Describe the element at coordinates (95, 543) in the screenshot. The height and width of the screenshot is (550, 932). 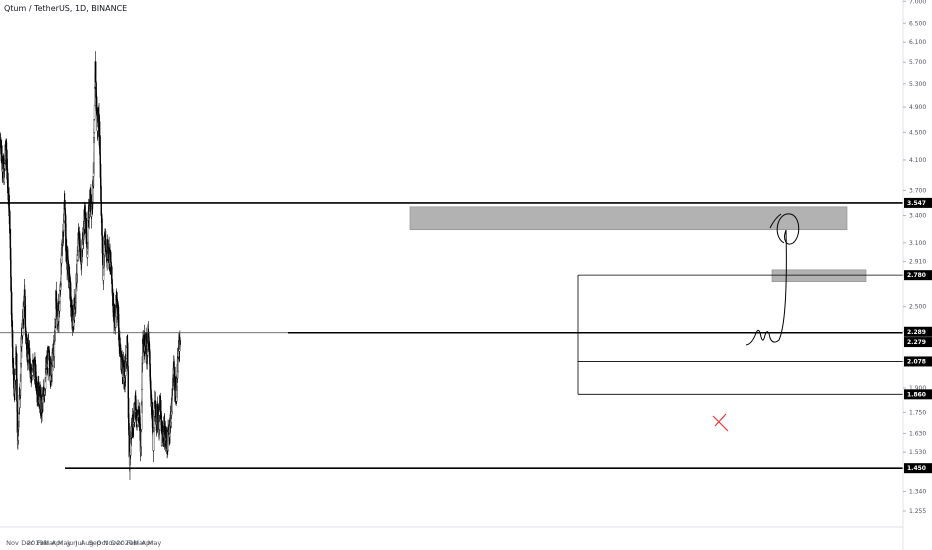
I see `x-tick-label: Sep` at that location.